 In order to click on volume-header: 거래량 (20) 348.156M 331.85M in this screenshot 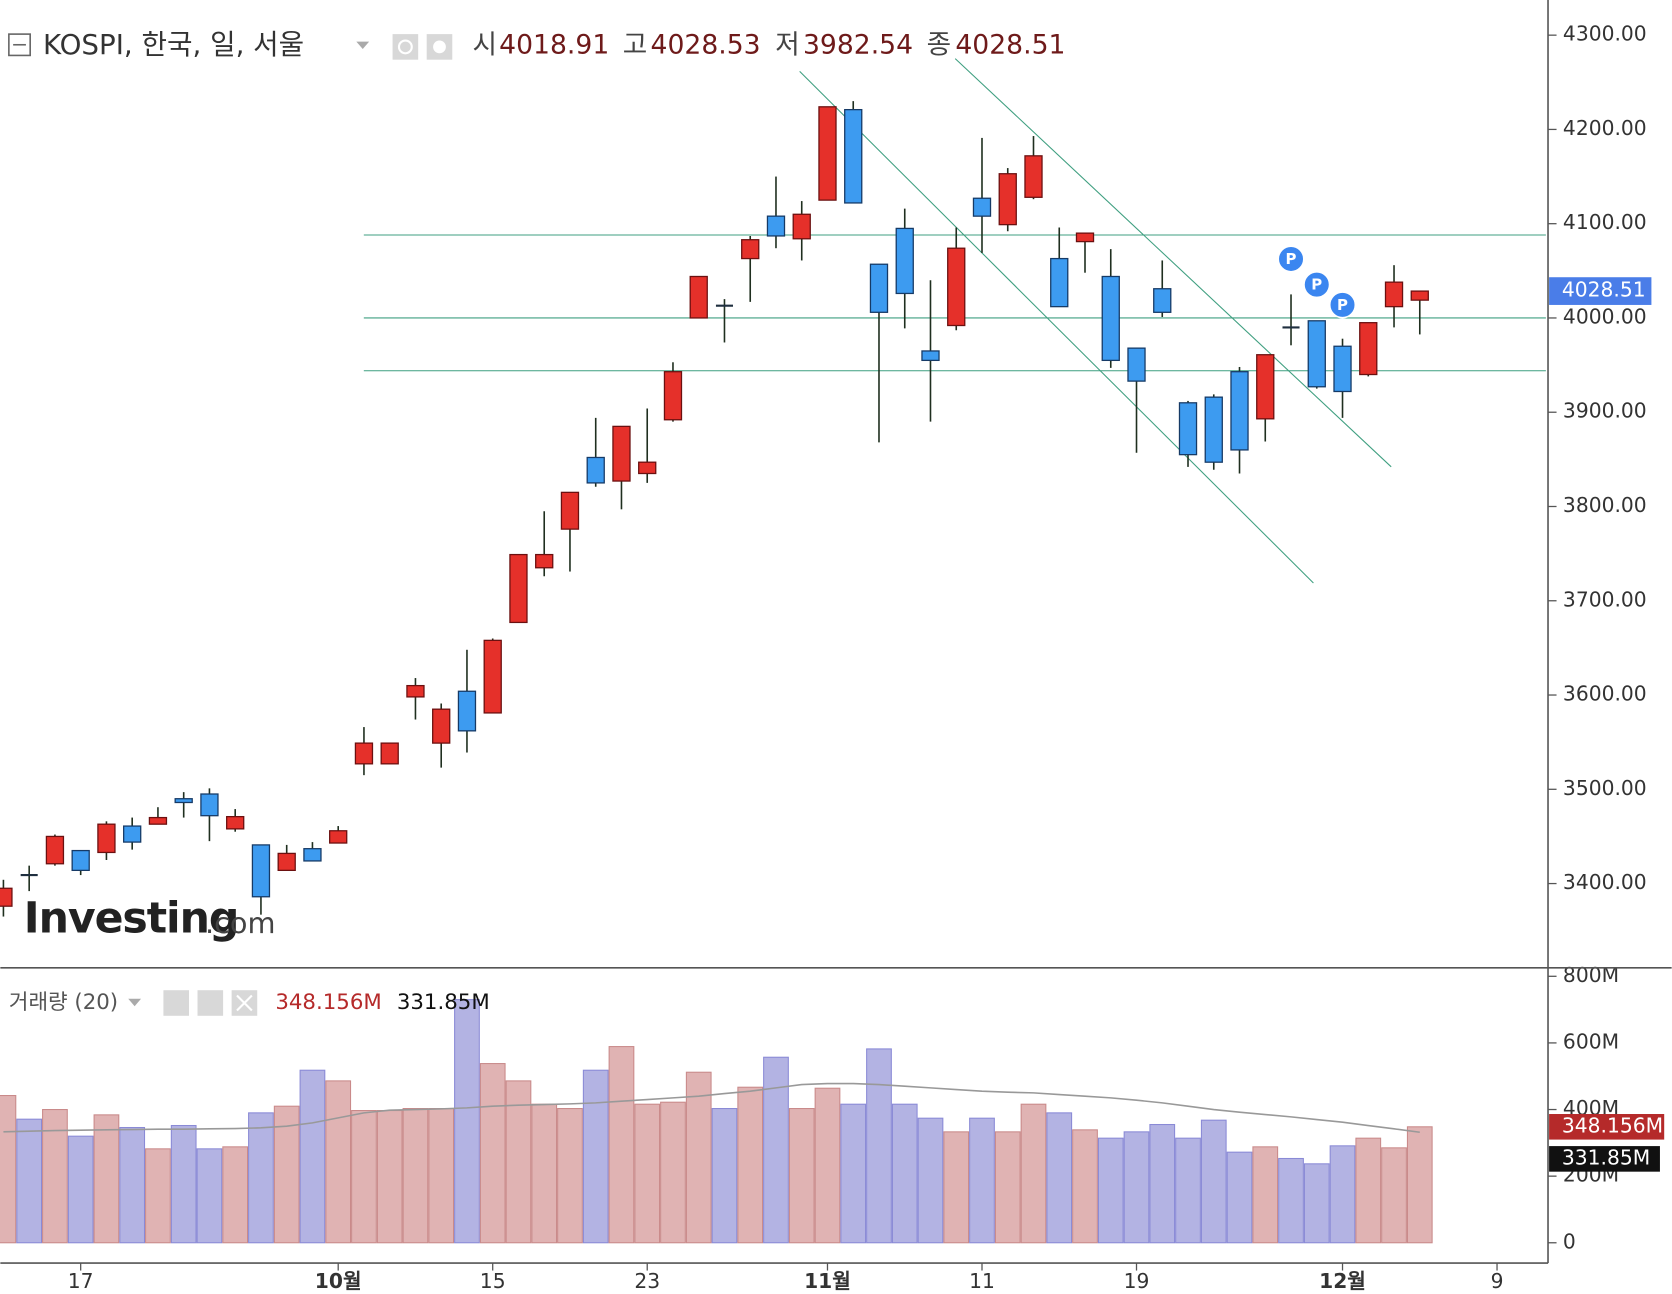, I will do `click(249, 1003)`.